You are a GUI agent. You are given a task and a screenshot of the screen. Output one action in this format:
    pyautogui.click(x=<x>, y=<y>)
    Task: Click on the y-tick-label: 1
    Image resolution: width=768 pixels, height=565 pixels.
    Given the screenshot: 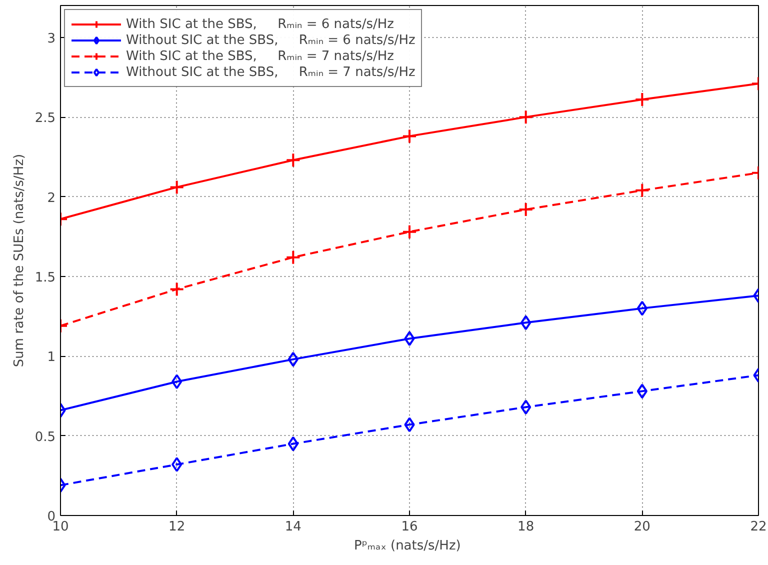 What is the action you would take?
    pyautogui.click(x=51, y=358)
    